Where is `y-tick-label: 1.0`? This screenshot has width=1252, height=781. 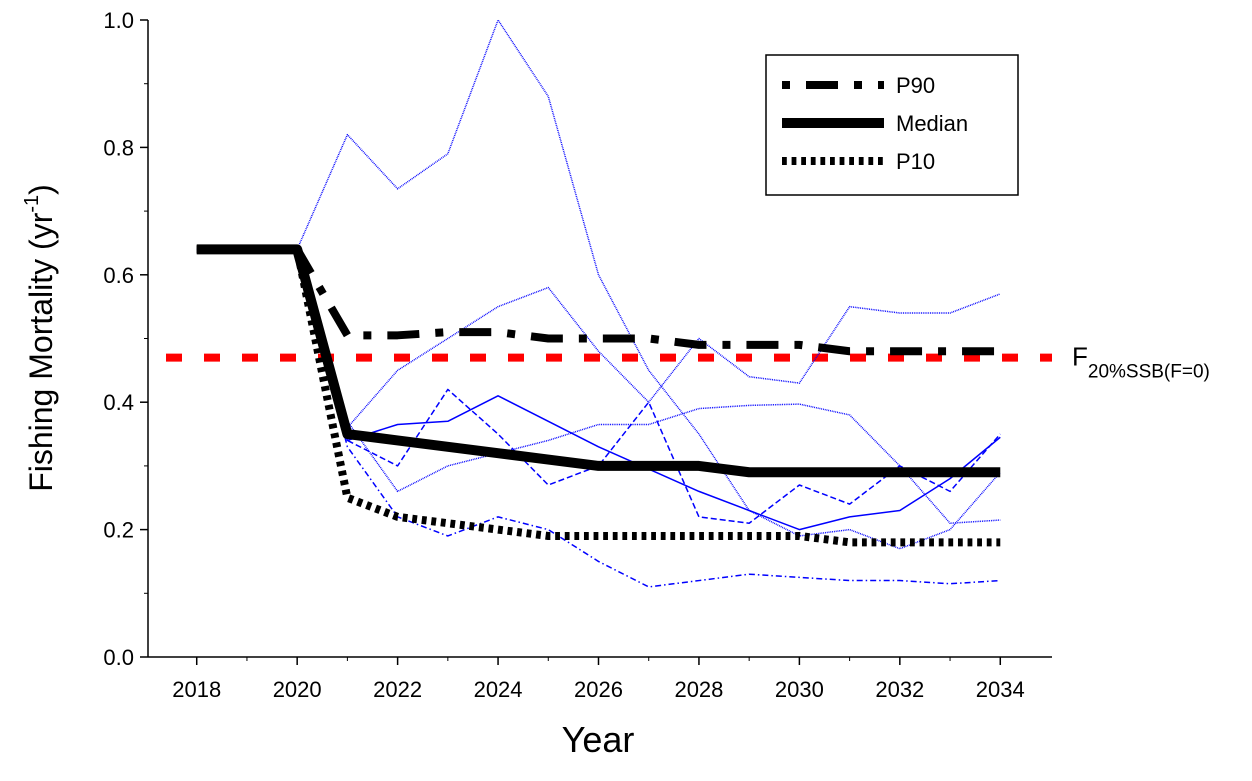
y-tick-label: 1.0 is located at coordinates (118, 20).